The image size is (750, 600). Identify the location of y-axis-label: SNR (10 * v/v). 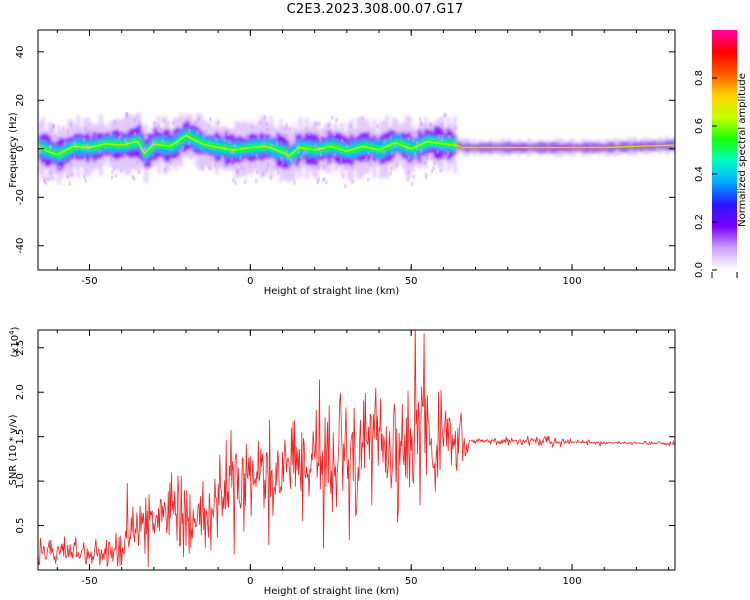
(13, 449).